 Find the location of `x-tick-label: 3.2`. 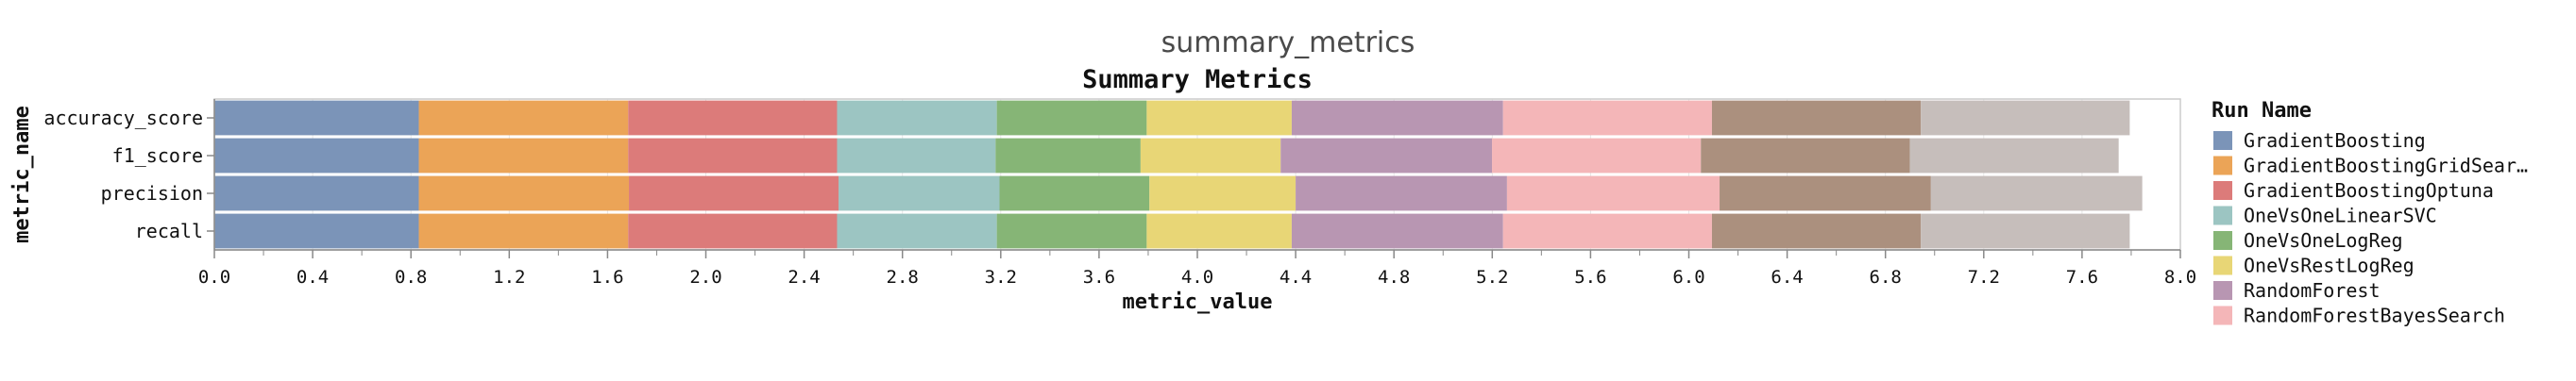

x-tick-label: 3.2 is located at coordinates (1001, 277).